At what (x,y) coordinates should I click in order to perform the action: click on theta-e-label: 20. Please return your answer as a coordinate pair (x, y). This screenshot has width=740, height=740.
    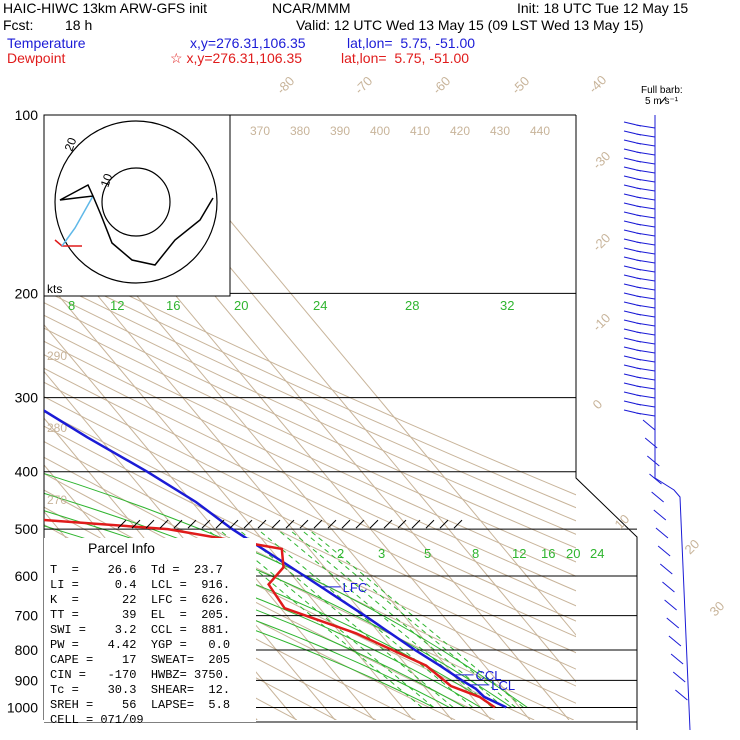
    Looking at the image, I should click on (241, 305).